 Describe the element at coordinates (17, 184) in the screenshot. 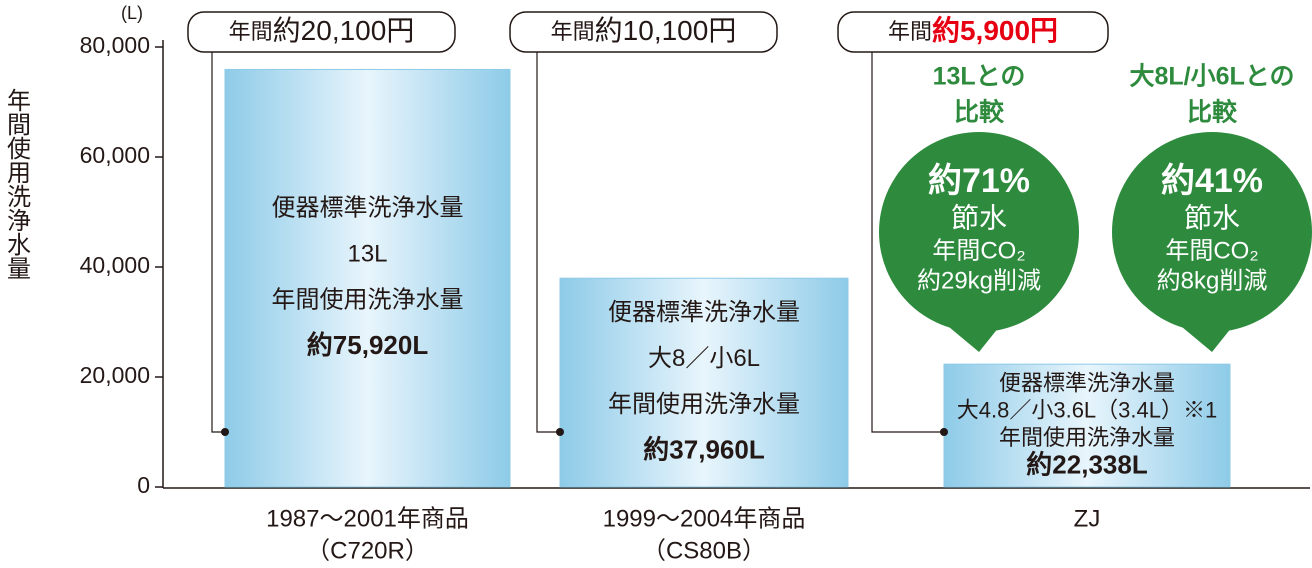

I see `y-axis-label: 年間使用洗浄水量` at that location.